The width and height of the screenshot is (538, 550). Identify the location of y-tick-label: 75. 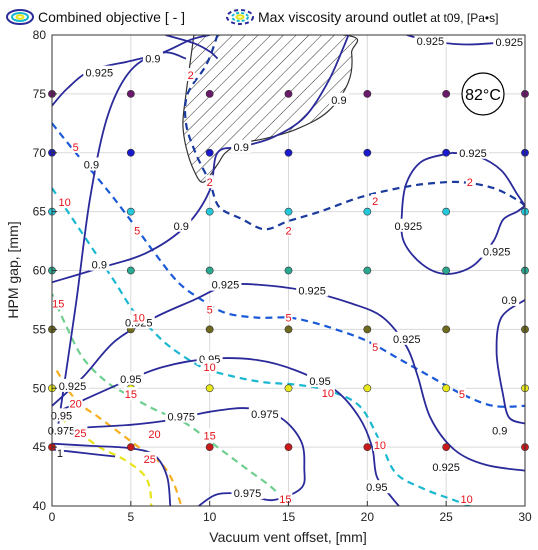
(40, 94).